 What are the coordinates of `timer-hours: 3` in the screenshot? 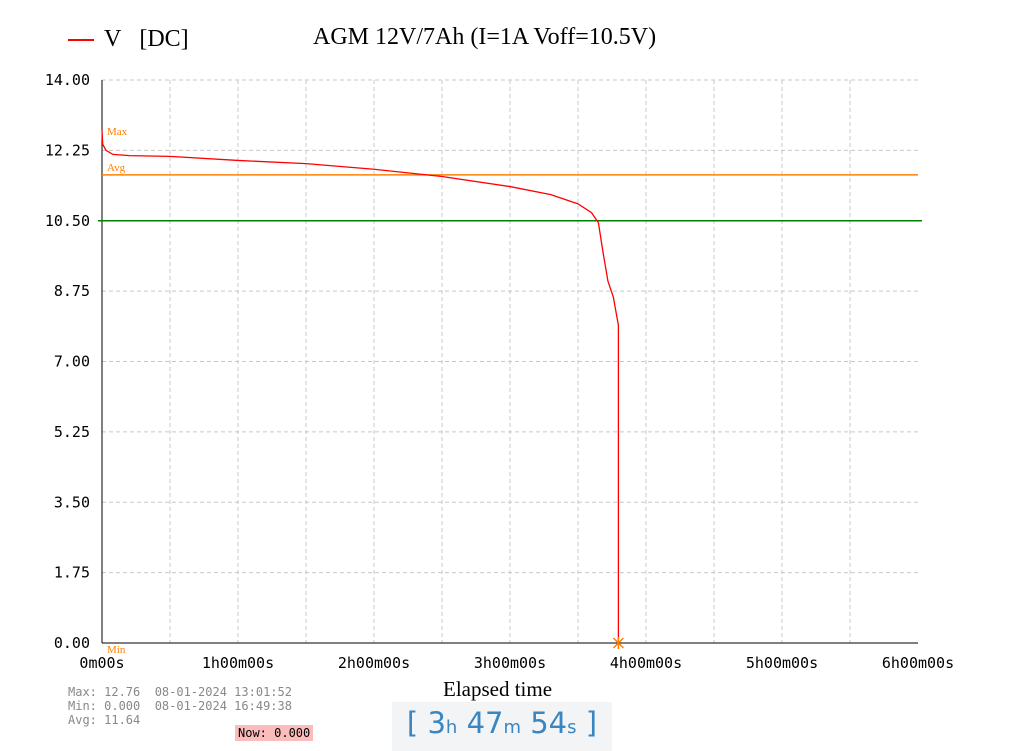 It's located at (436, 723).